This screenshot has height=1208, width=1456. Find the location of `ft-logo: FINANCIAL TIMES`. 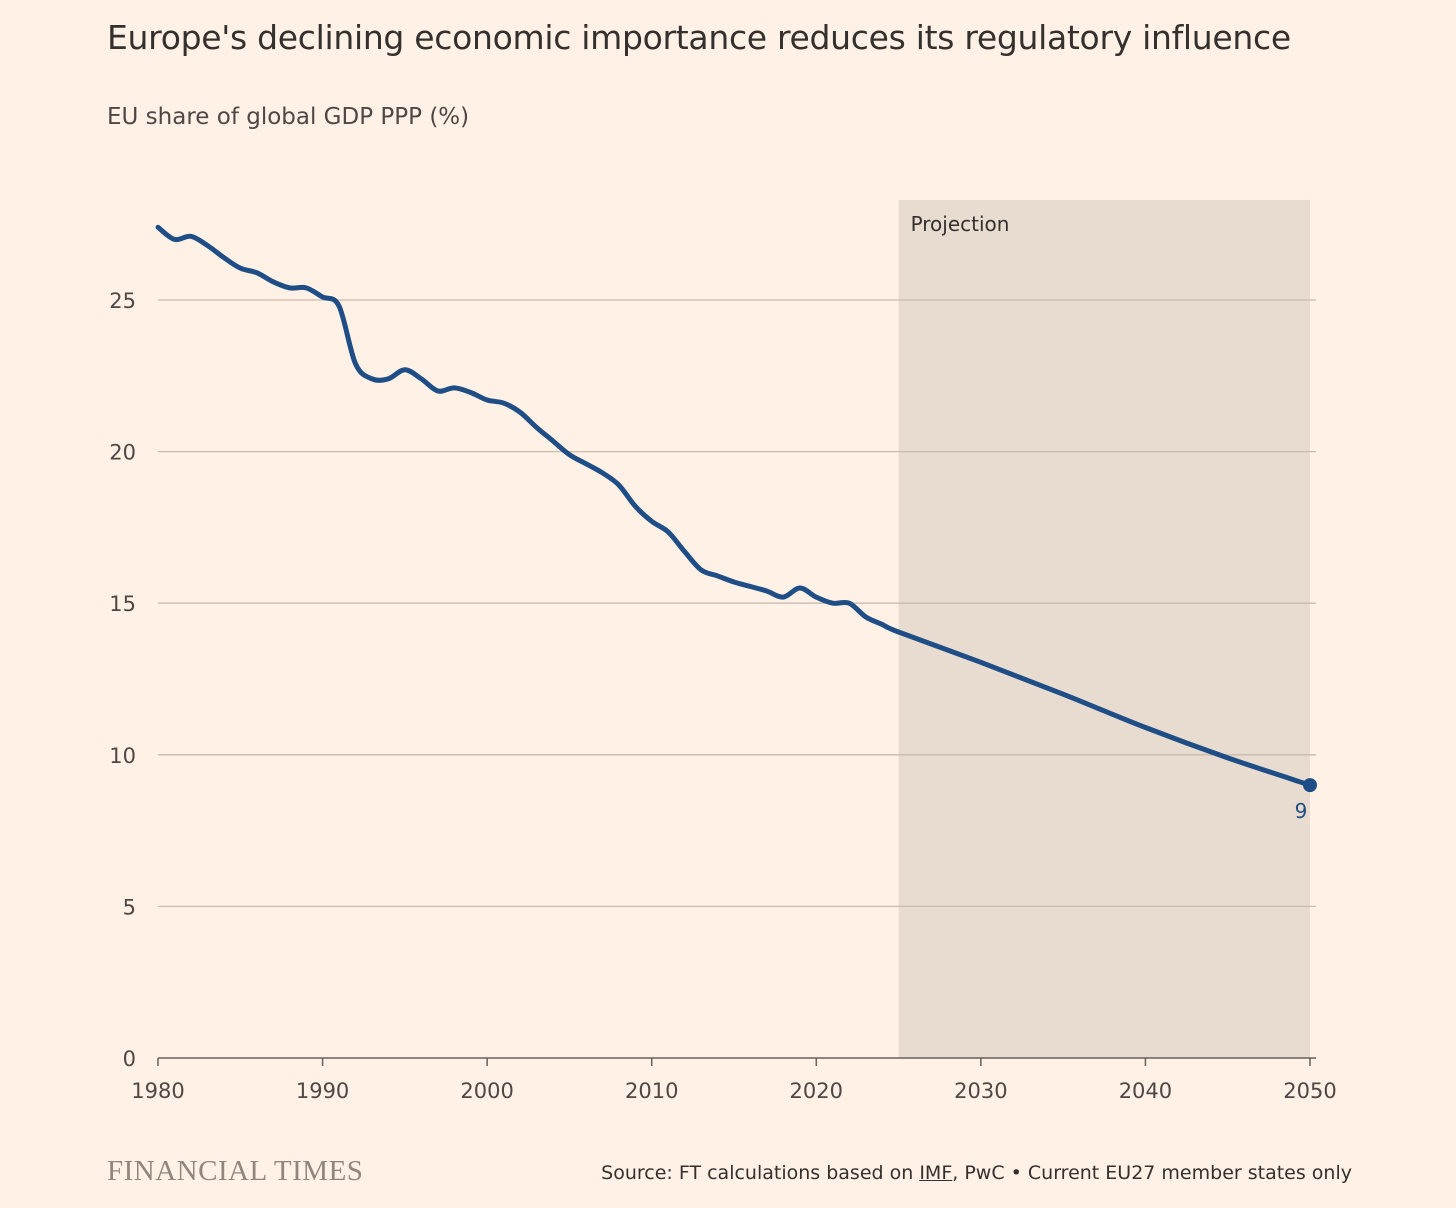

ft-logo: FINANCIAL TIMES is located at coordinates (235, 1171).